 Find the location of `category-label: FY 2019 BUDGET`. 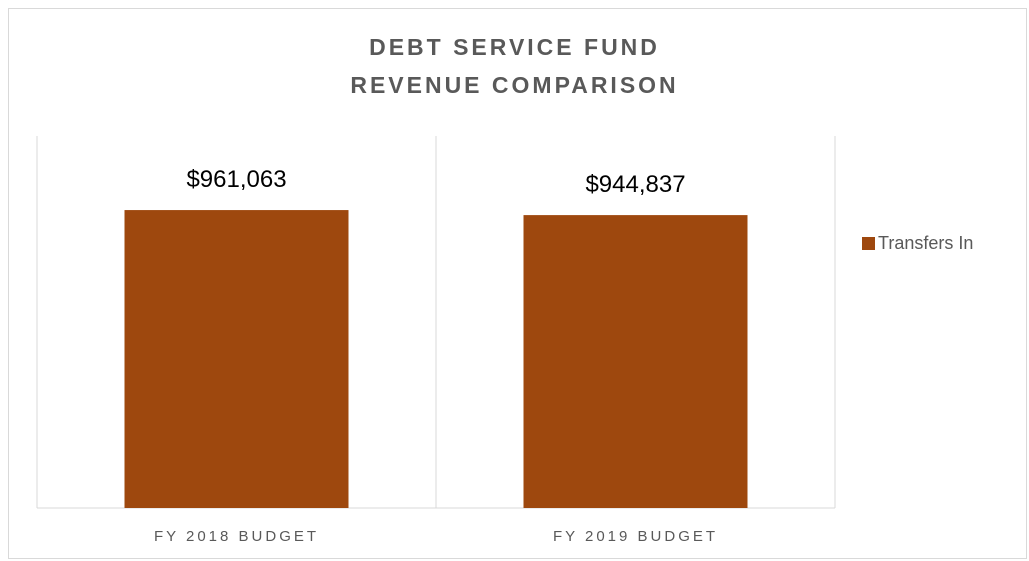

category-label: FY 2019 BUDGET is located at coordinates (635, 536).